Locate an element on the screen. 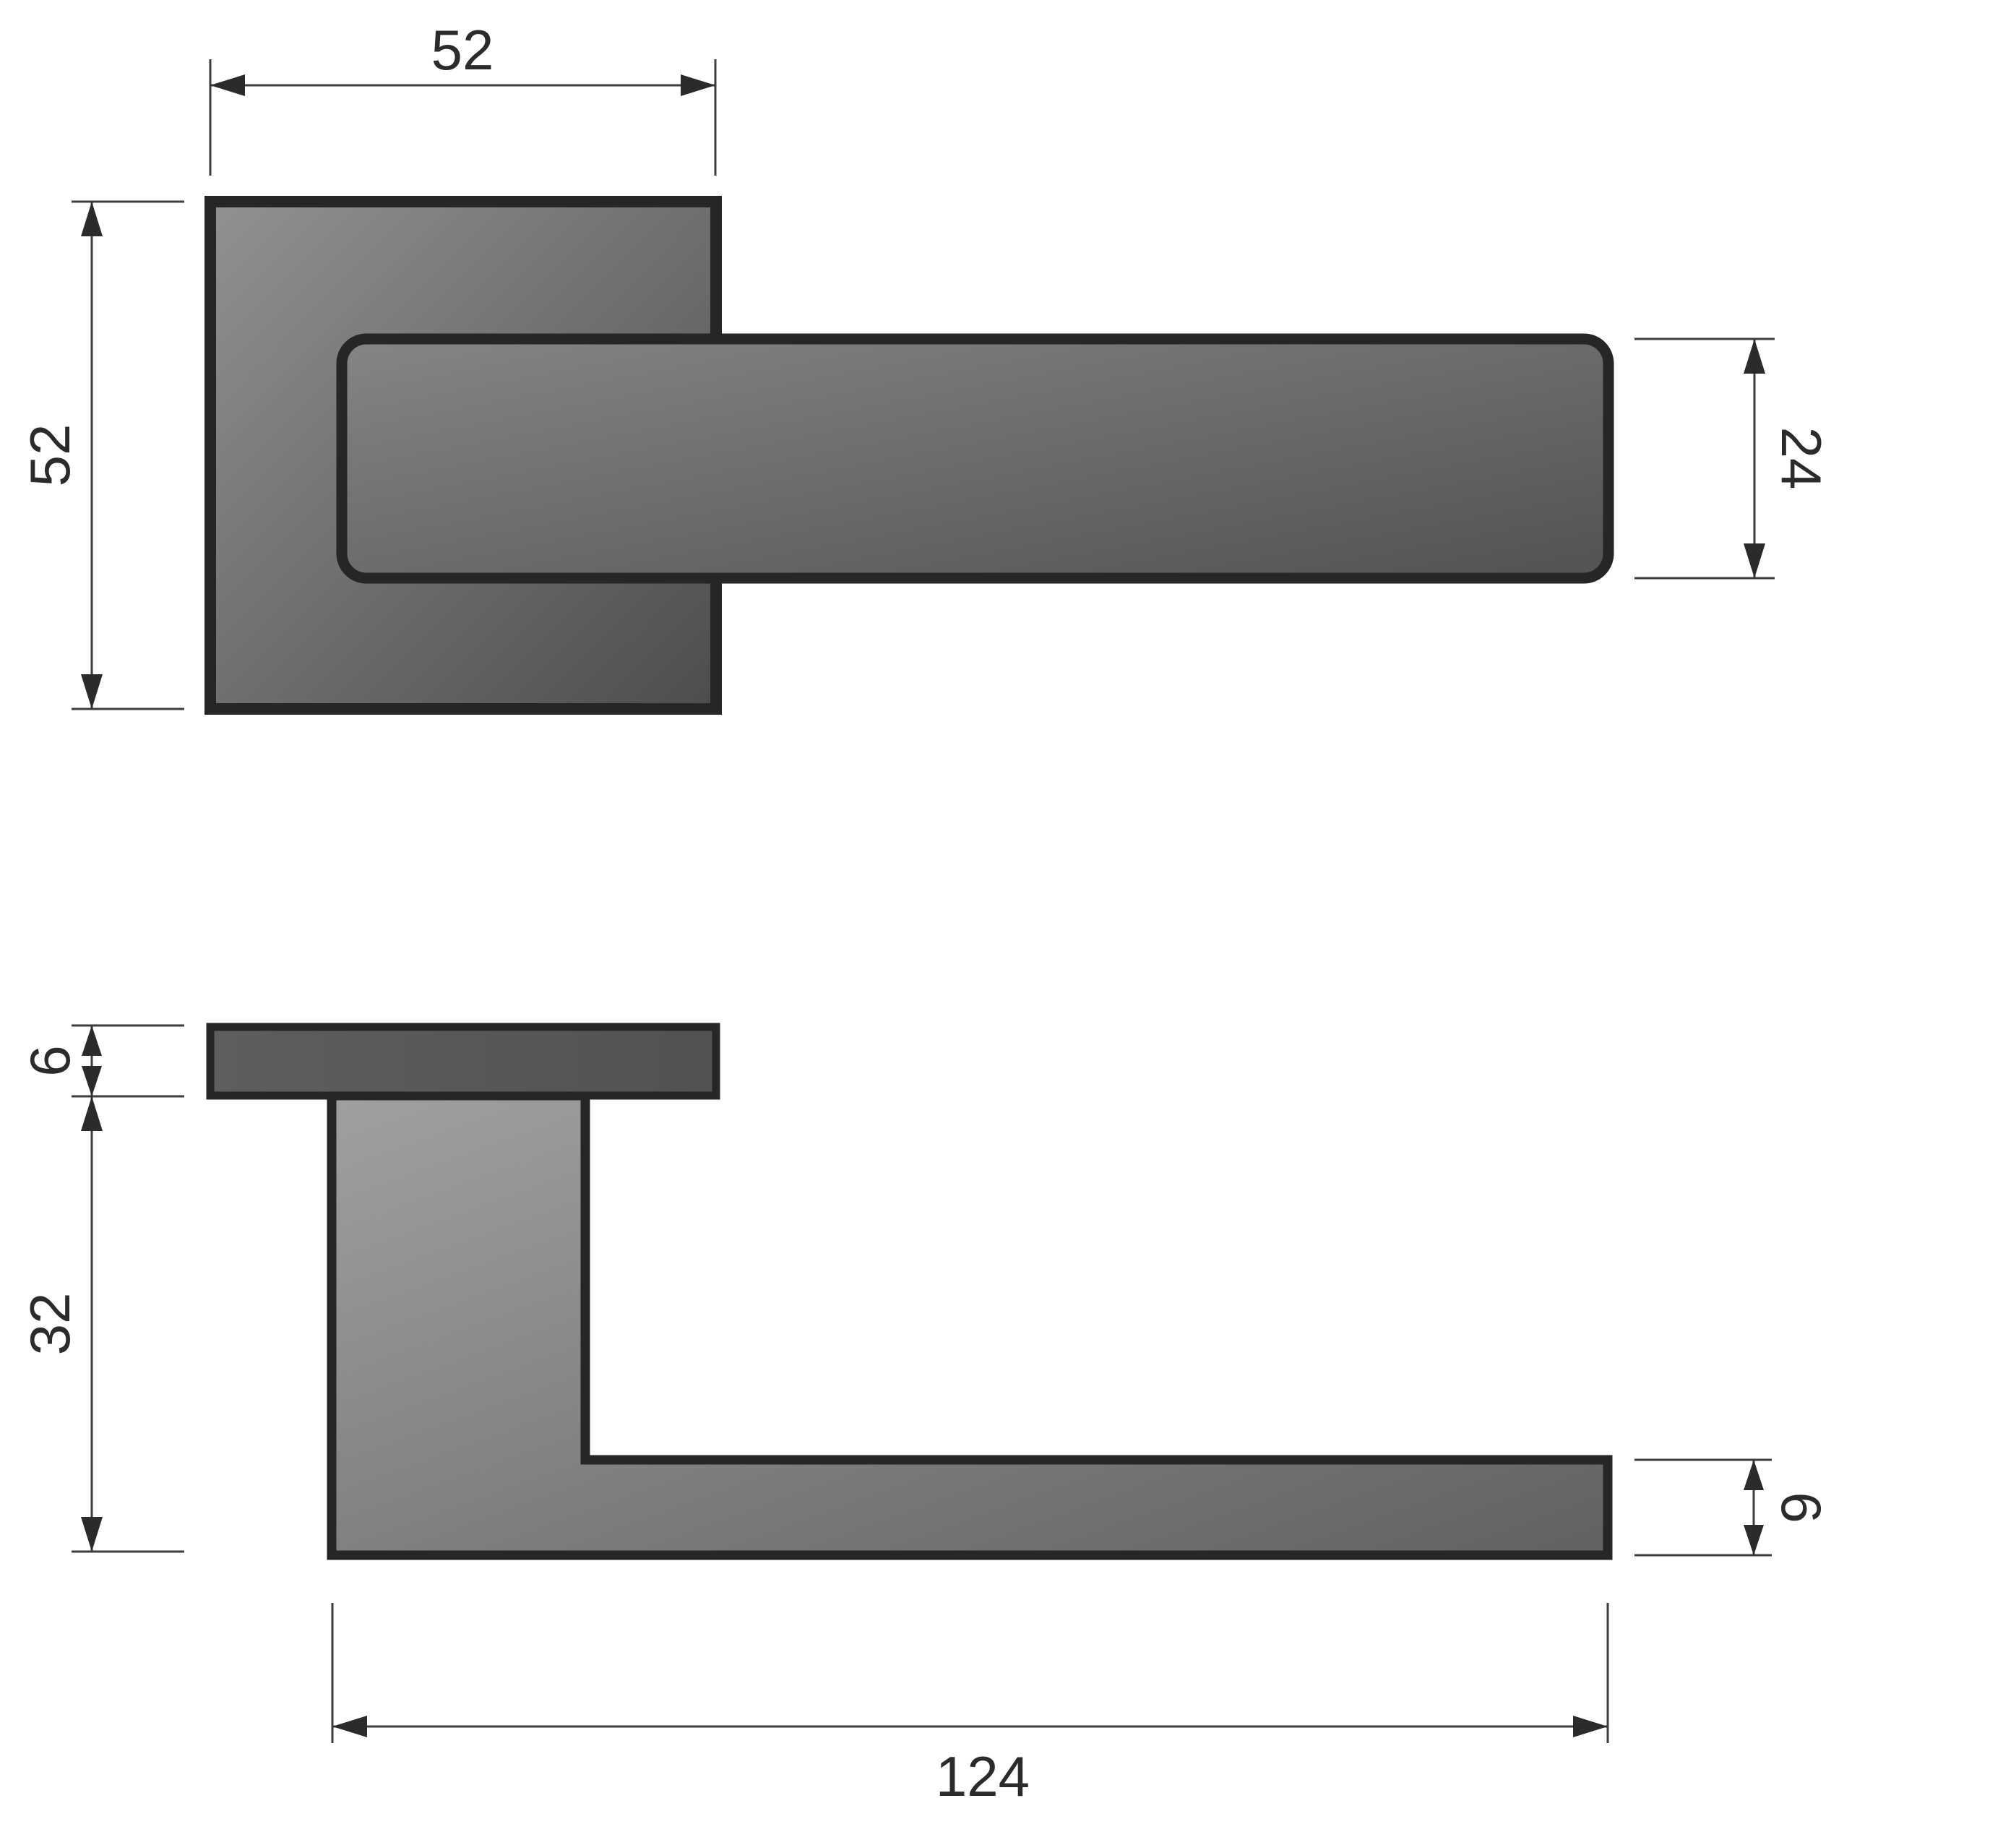 This screenshot has height=1845, width=2016. dim-rose-height: 52 is located at coordinates (101, 455).